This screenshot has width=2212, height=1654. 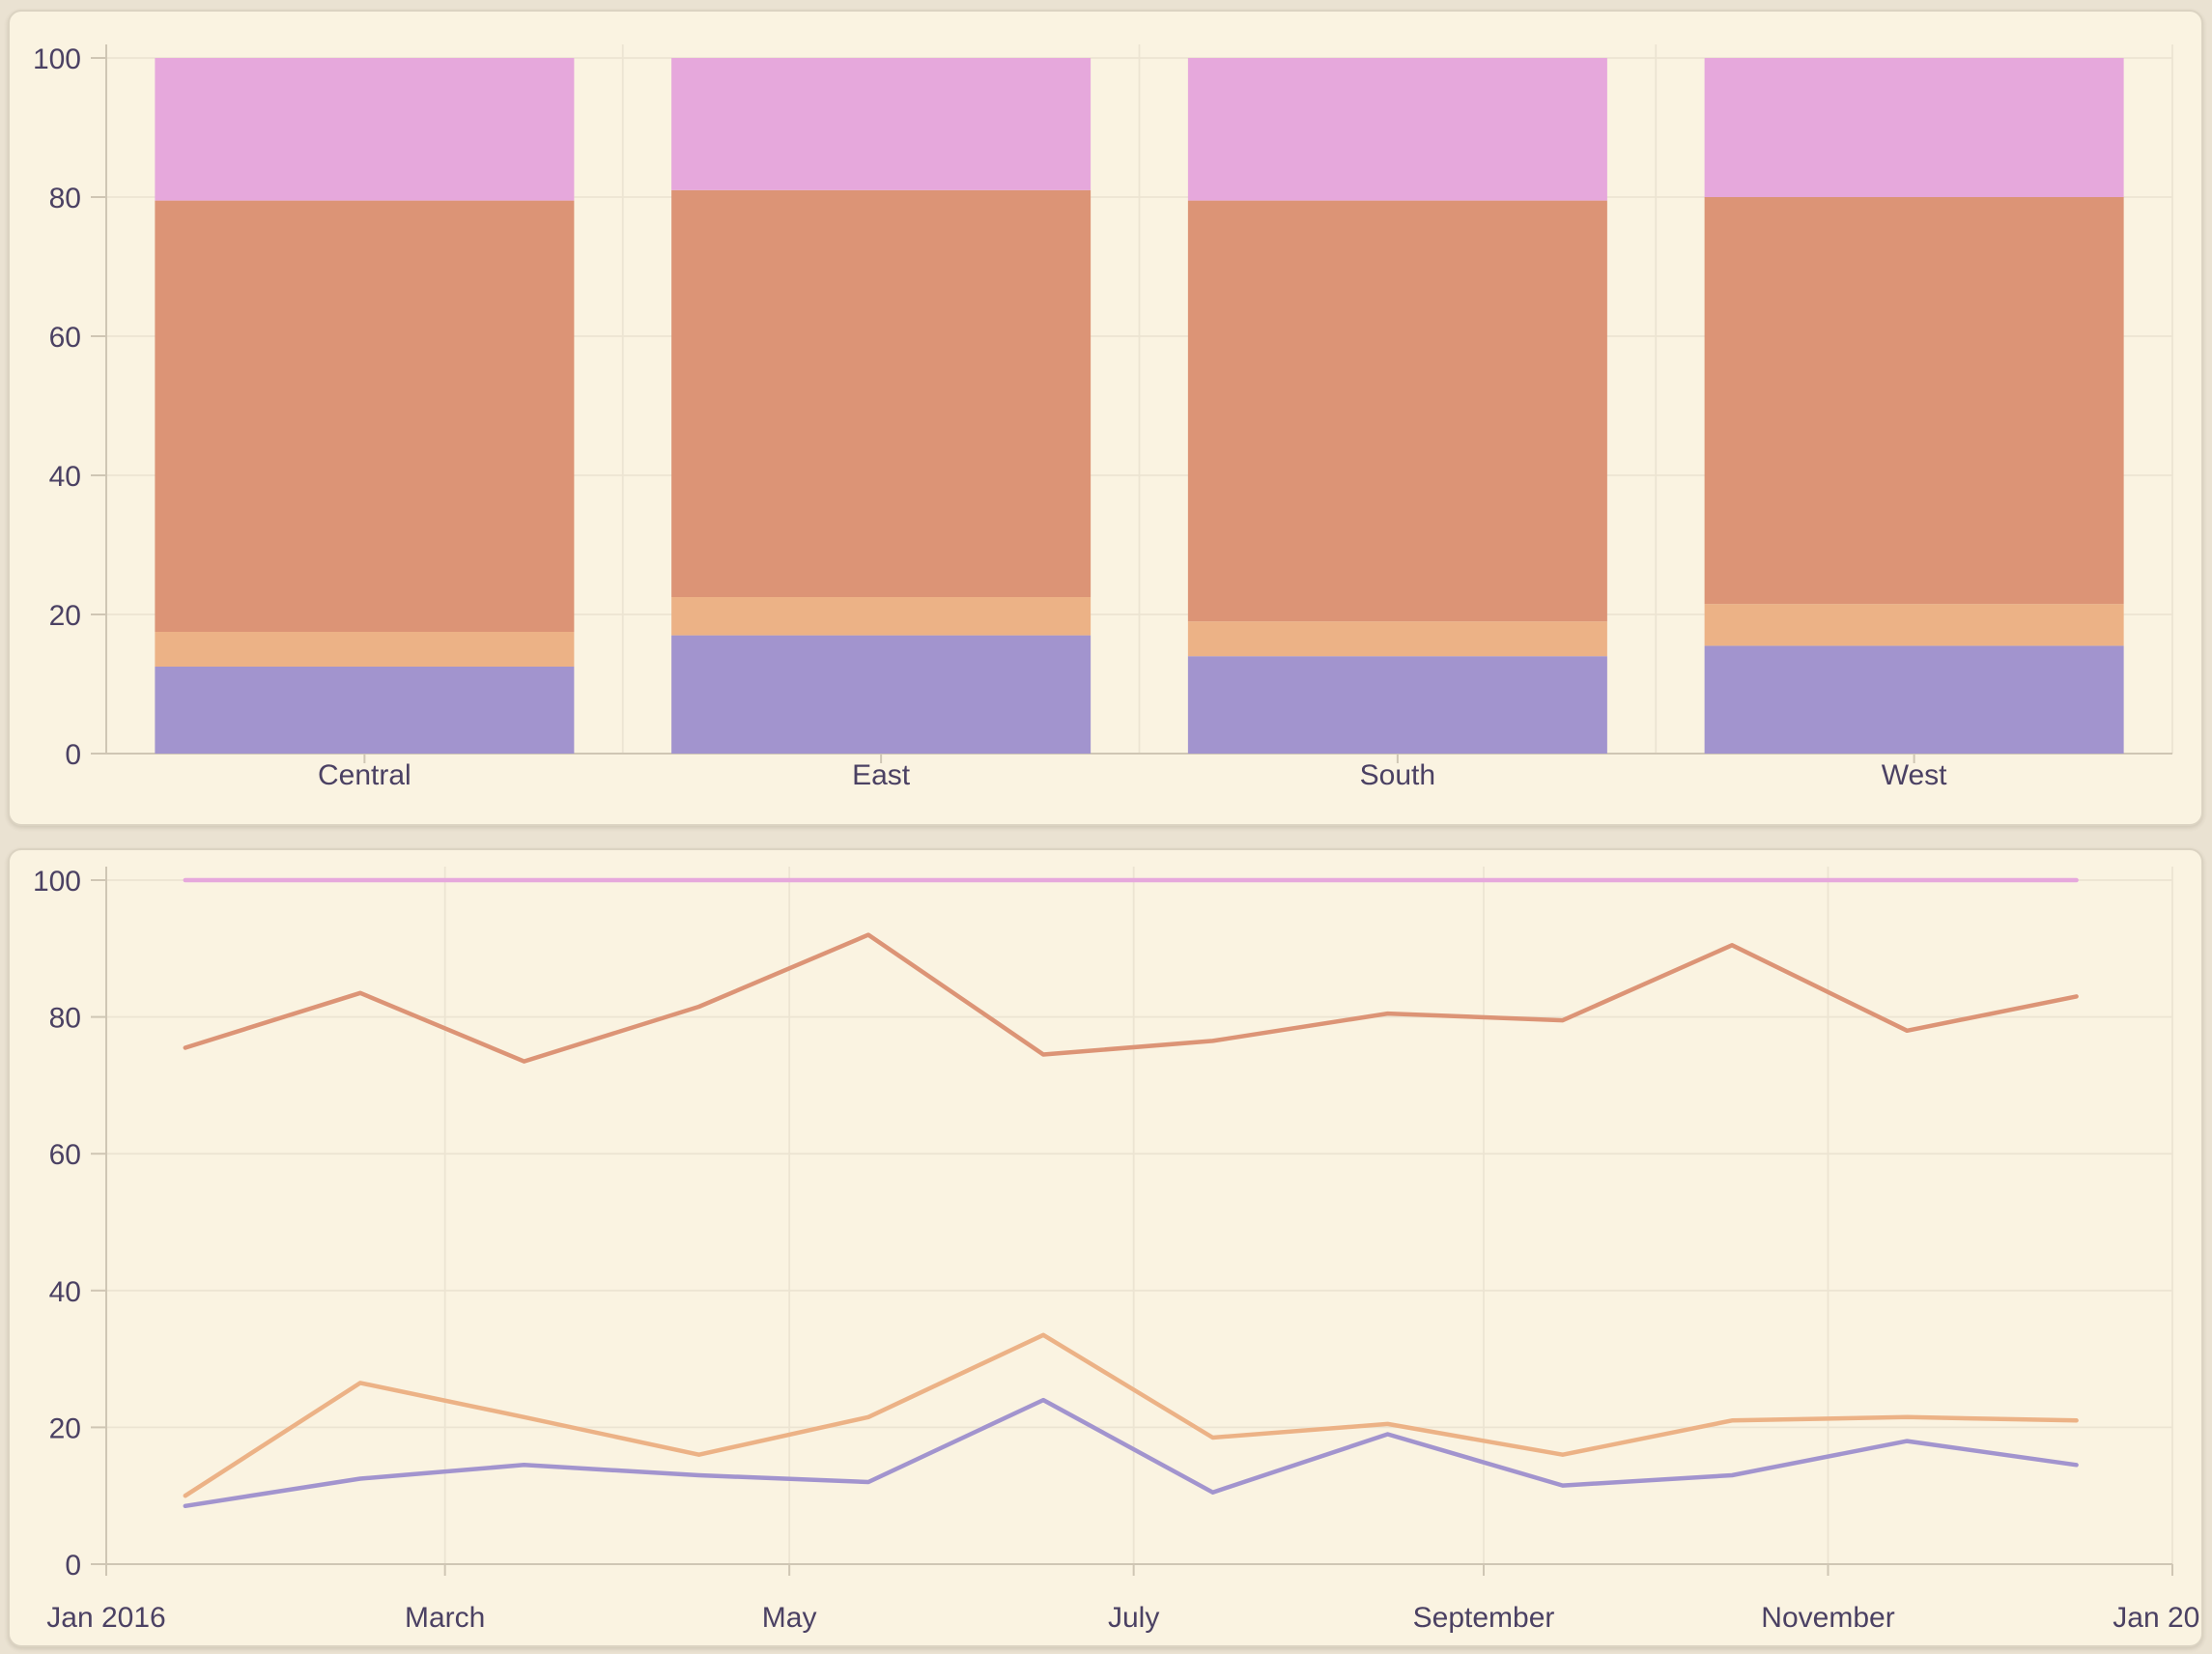 I want to click on x-axis-tick-label: West, so click(x=1914, y=775).